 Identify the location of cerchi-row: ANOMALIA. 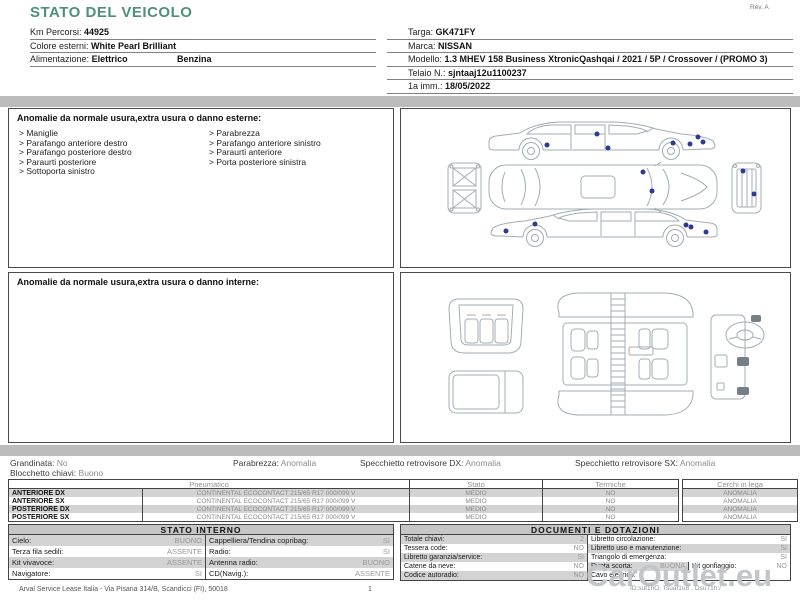
(740, 493).